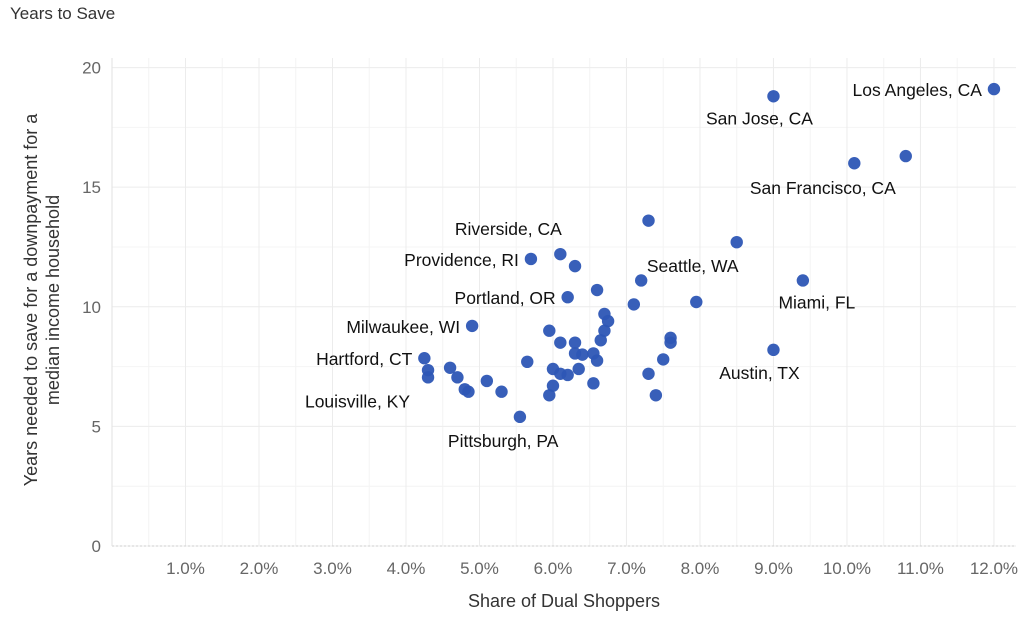 The image size is (1024, 618). Describe the element at coordinates (920, 568) in the screenshot. I see `x-tick-label: 11.0%` at that location.